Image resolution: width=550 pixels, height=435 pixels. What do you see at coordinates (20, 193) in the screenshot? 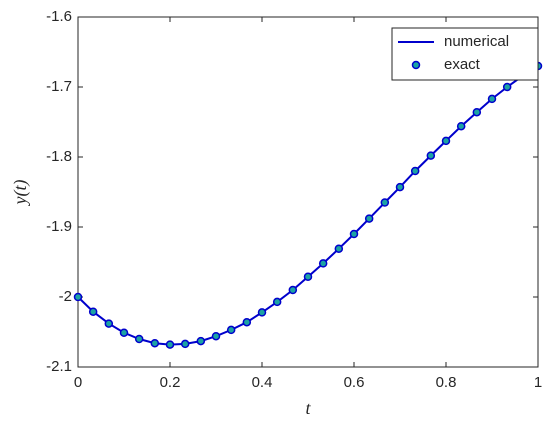
I see `y-axis-label: y(t)` at bounding box center [20, 193].